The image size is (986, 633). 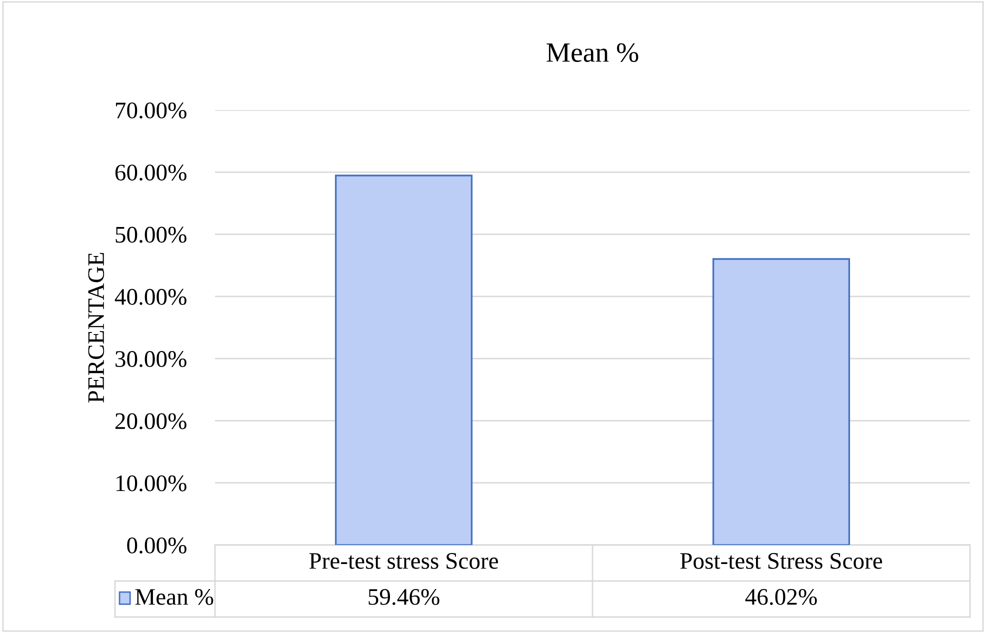 I want to click on y-tick-label: 50.00%, so click(x=151, y=234).